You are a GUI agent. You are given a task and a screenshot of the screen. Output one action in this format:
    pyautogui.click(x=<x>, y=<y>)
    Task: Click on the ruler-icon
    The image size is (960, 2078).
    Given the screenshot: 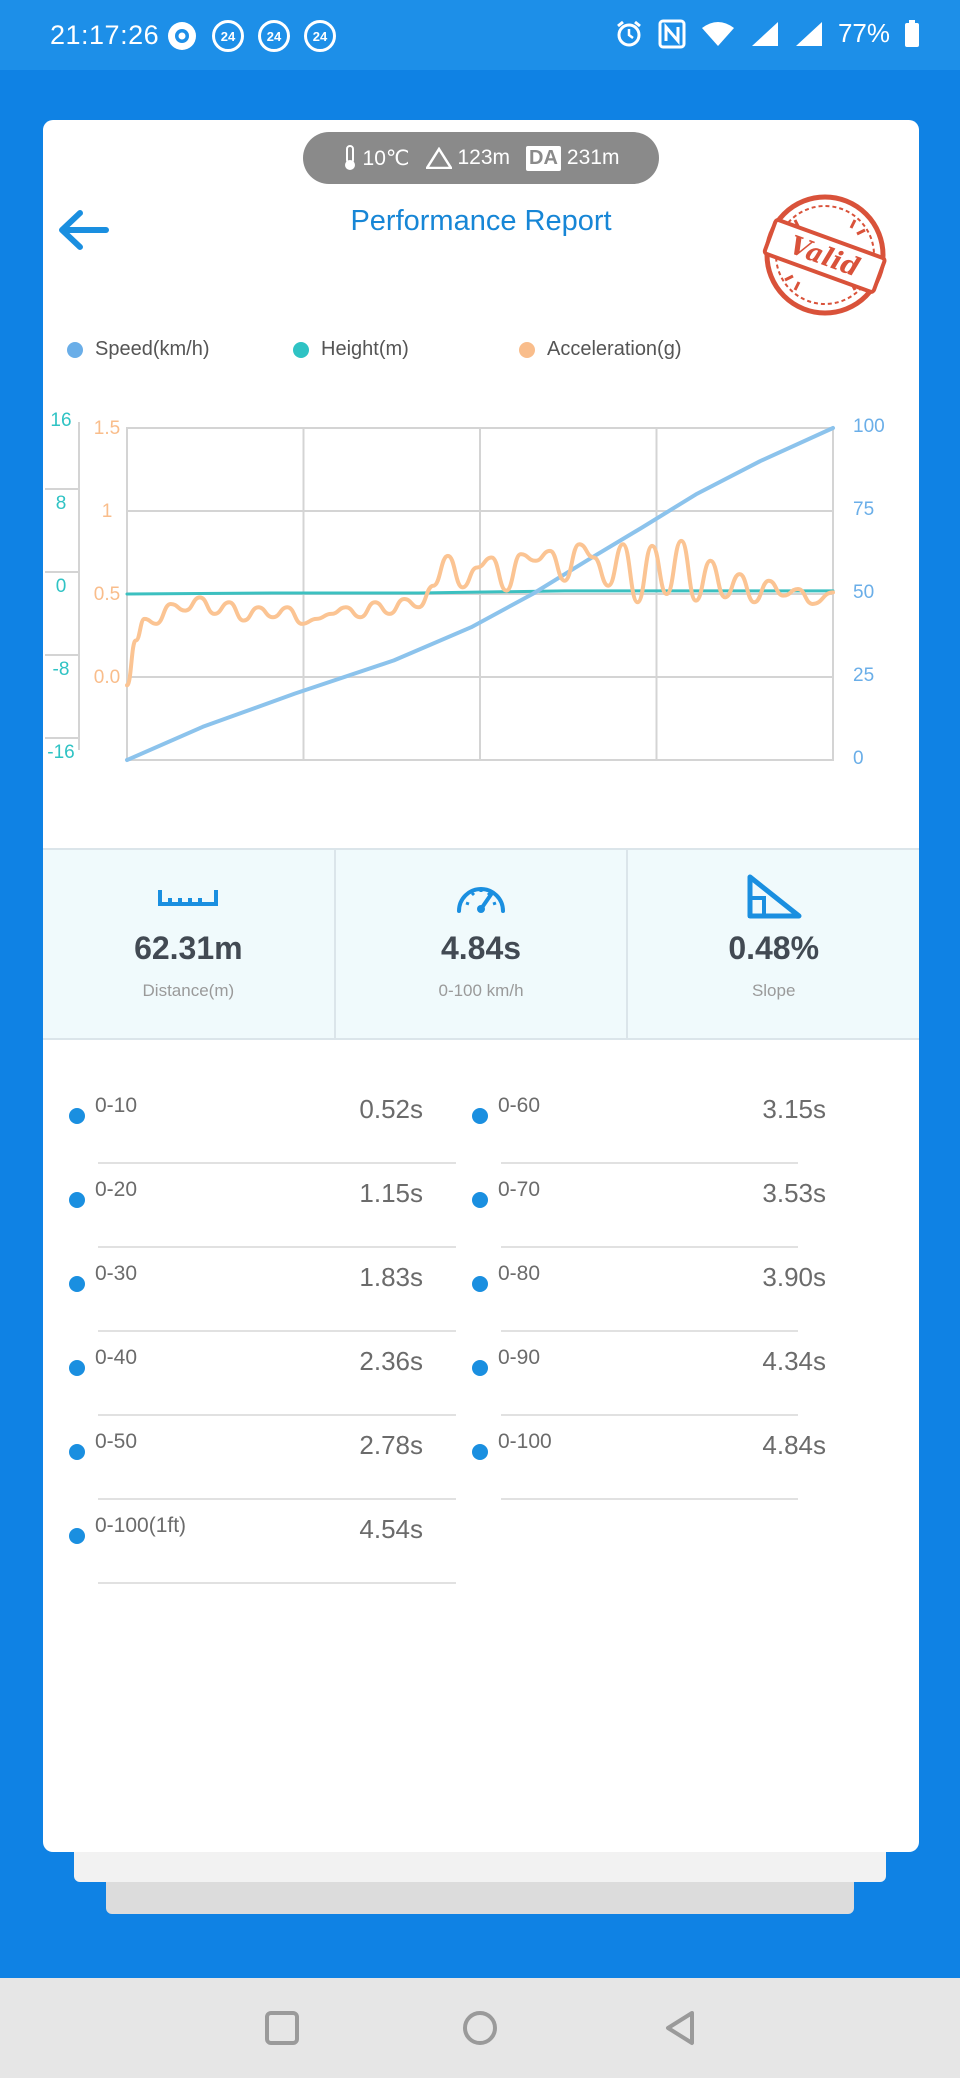 What is the action you would take?
    pyautogui.click(x=188, y=898)
    